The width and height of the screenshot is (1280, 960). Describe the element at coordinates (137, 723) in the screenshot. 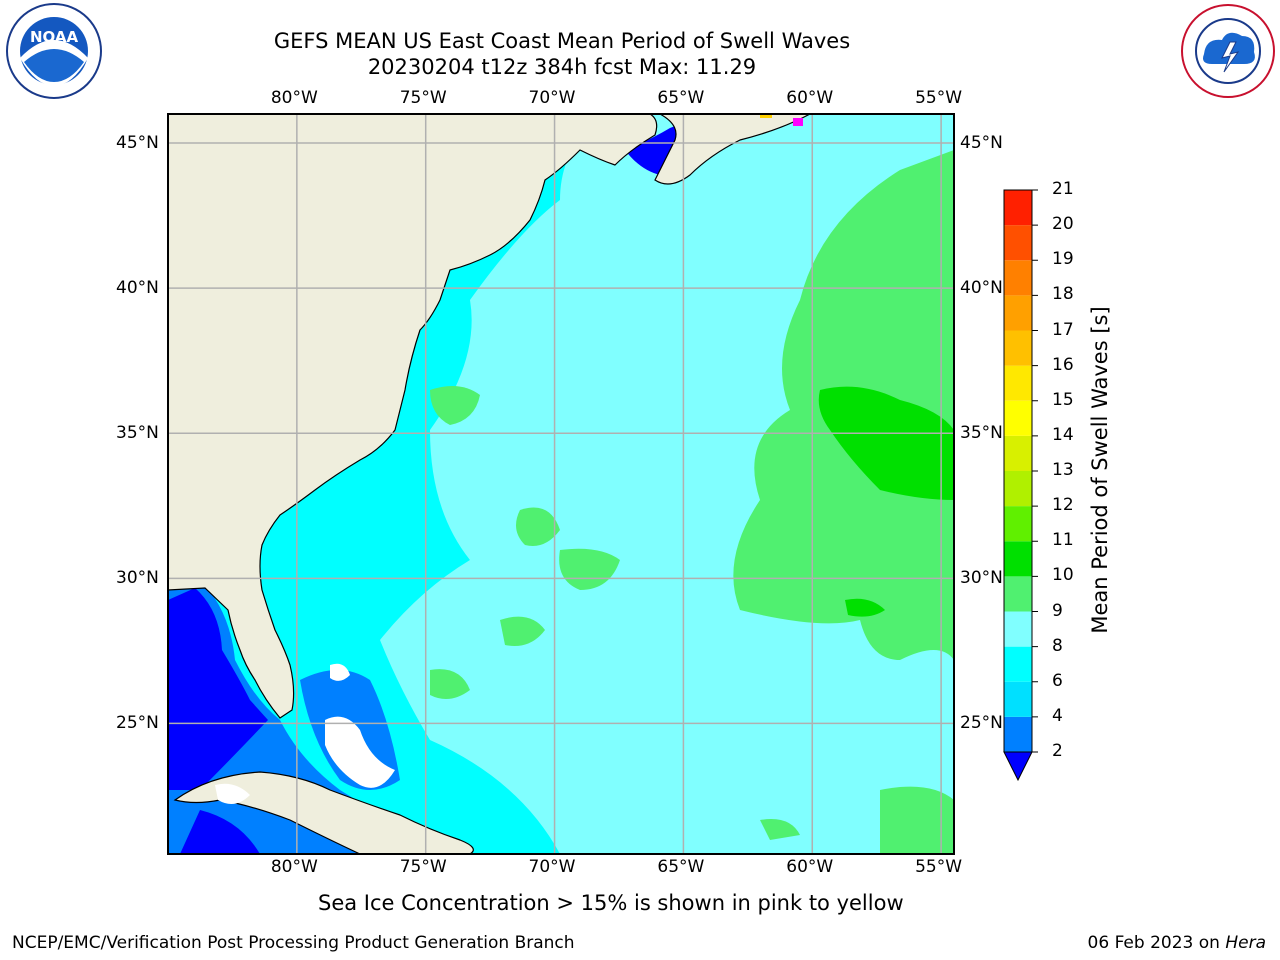

I see `lat-label-left: 25°N` at that location.